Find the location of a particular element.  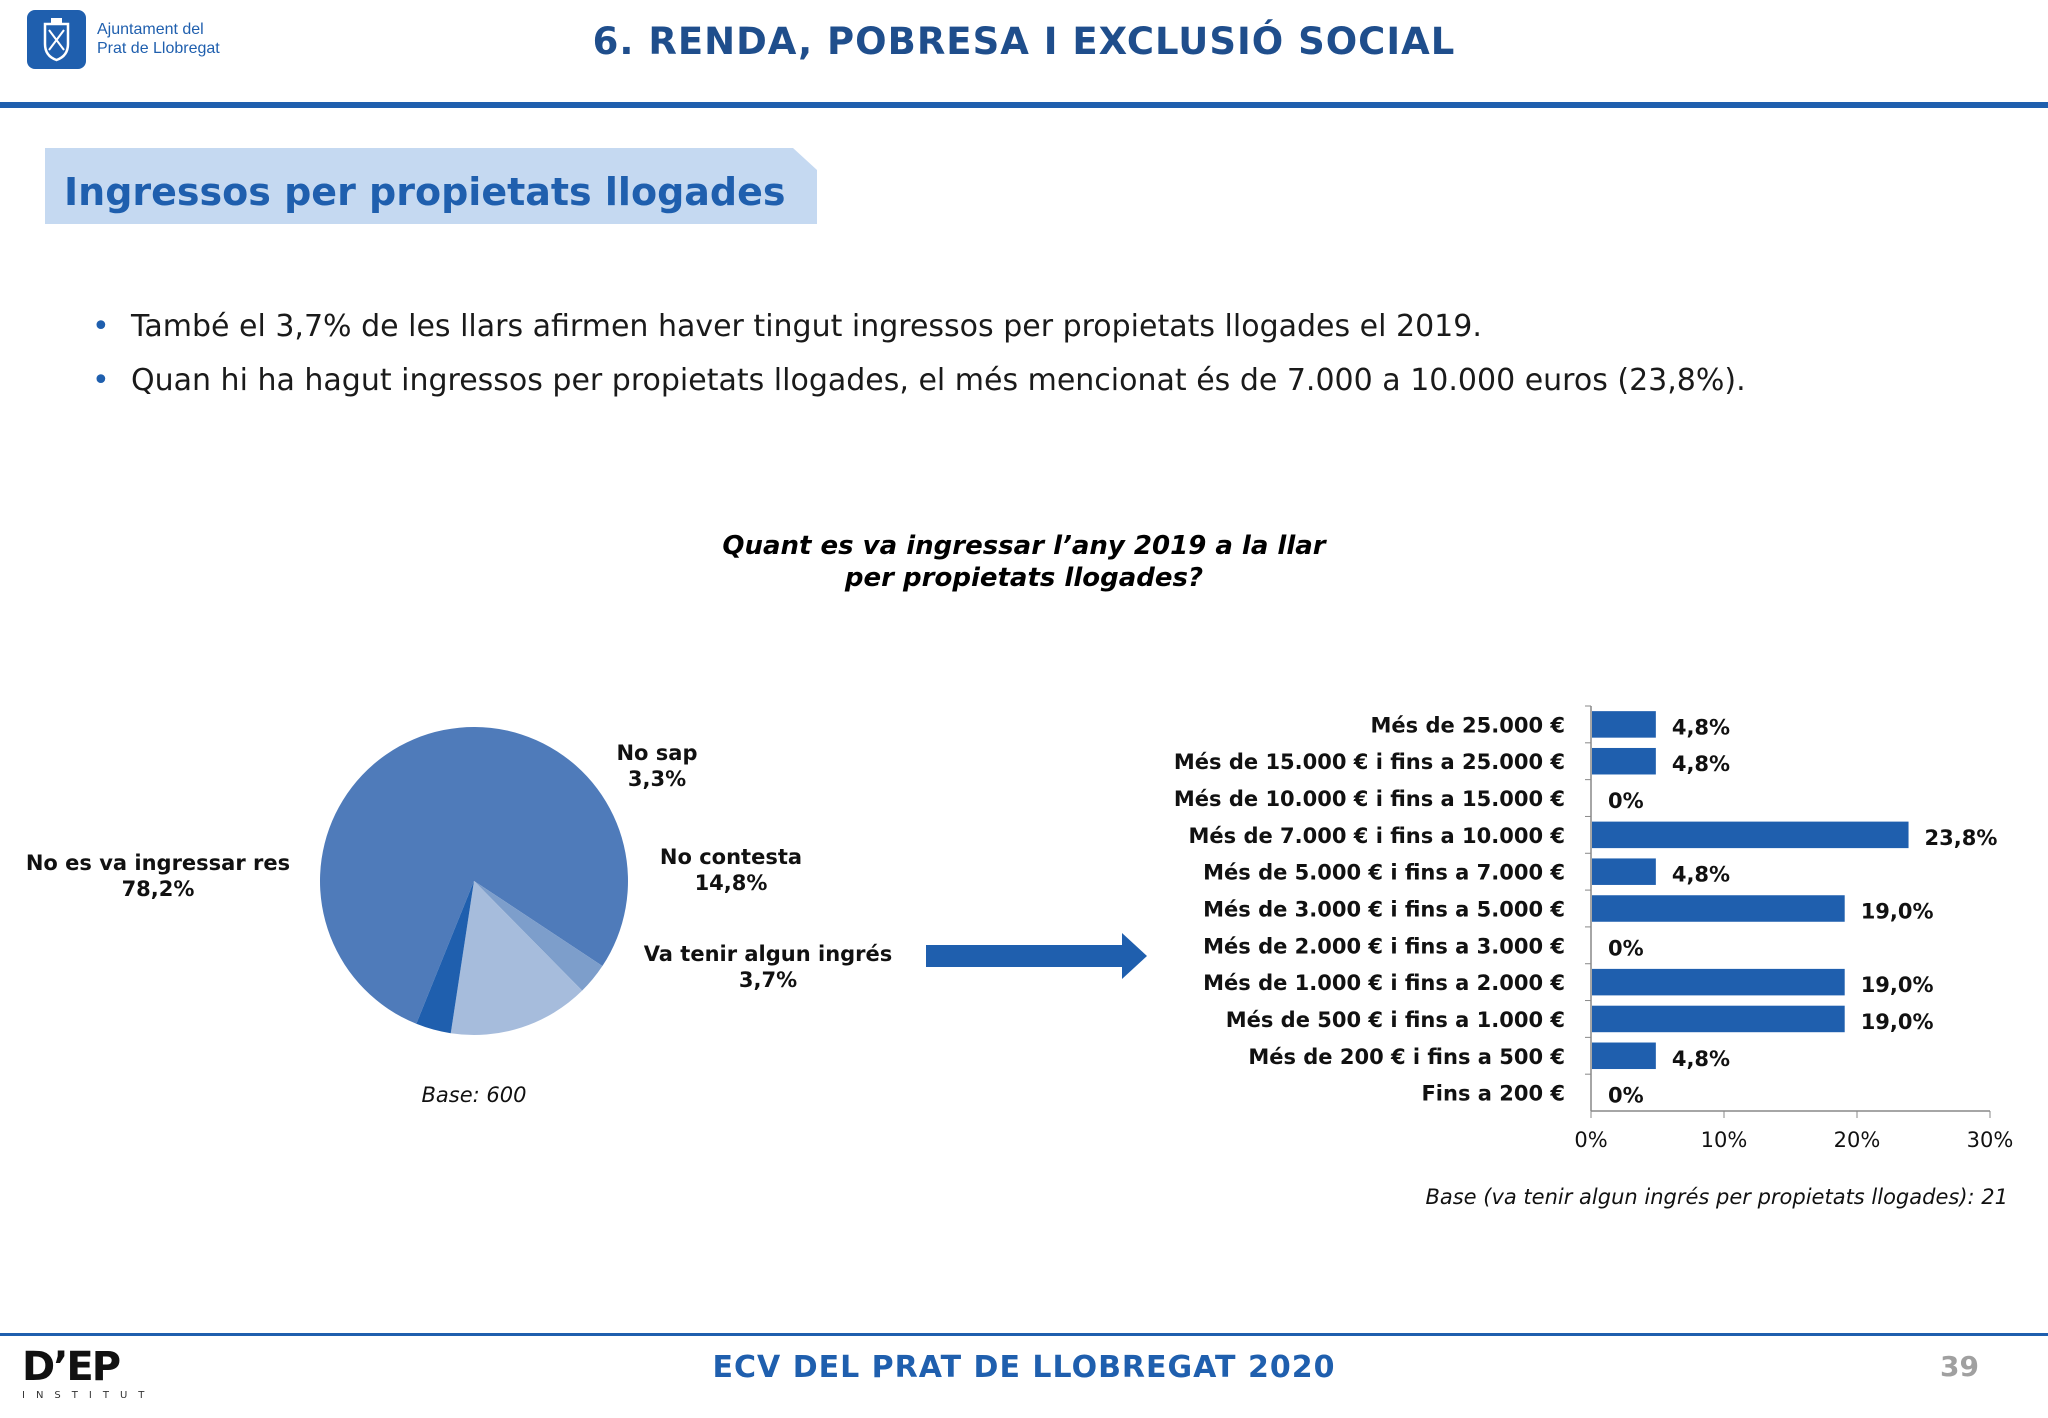

category-label: Més de 500 € i fins a 1.000 € is located at coordinates (1395, 1020).